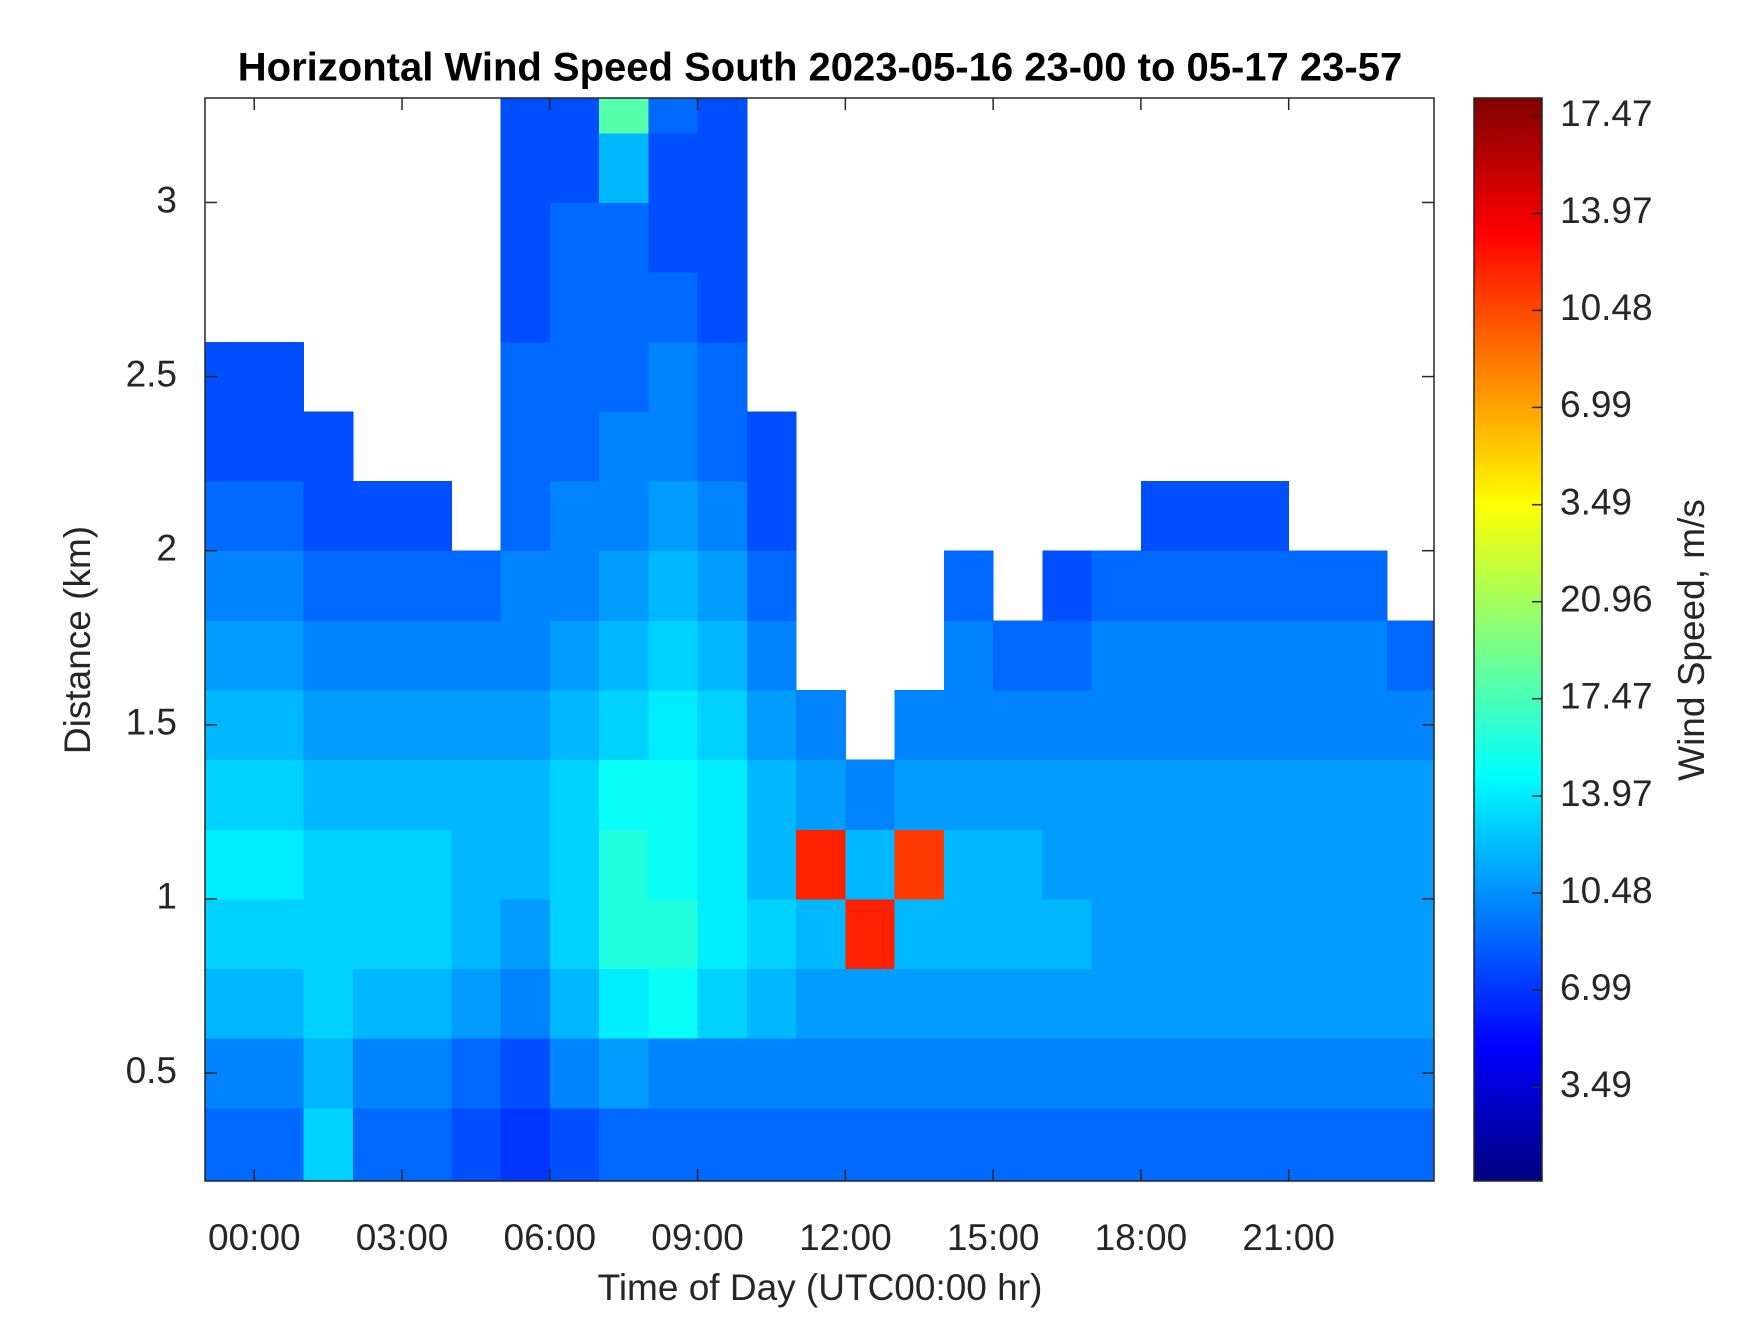 The width and height of the screenshot is (1750, 1318). Describe the element at coordinates (1141, 1237) in the screenshot. I see `x-tick-label: 18:00` at that location.